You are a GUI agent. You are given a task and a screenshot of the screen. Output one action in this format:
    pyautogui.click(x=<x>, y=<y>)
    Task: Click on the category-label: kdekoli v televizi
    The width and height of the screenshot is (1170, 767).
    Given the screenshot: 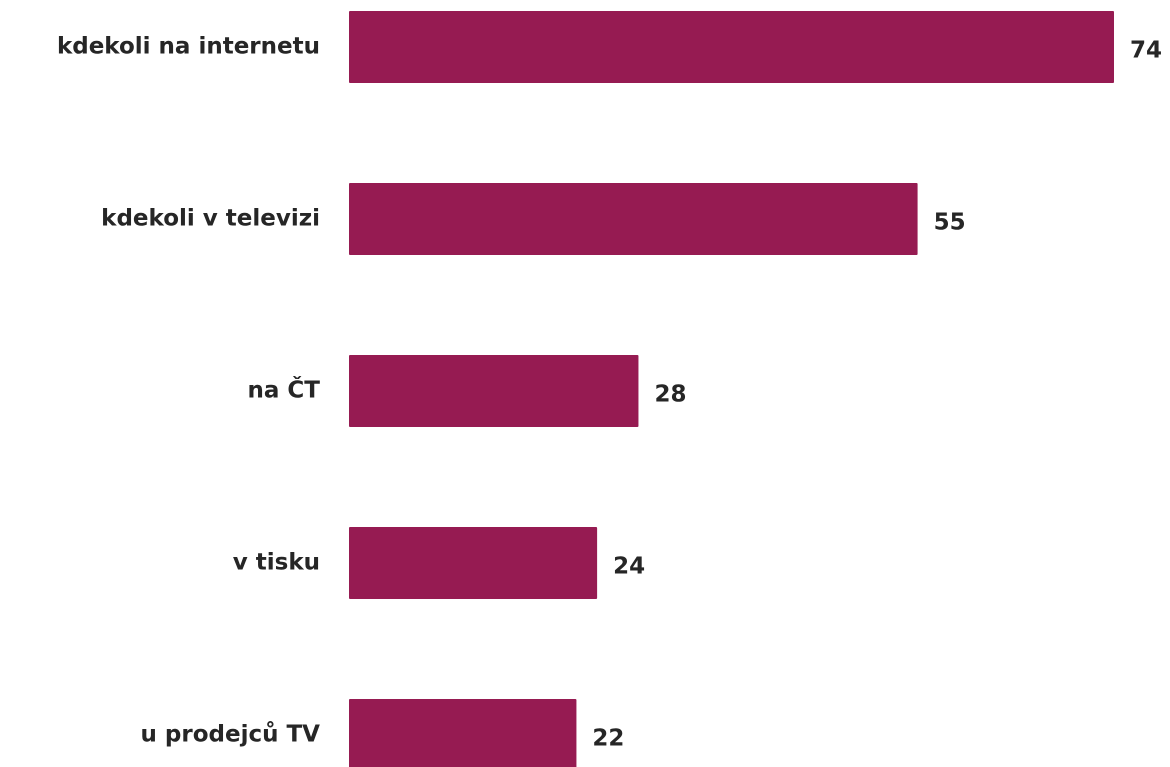 What is the action you would take?
    pyautogui.click(x=210, y=219)
    